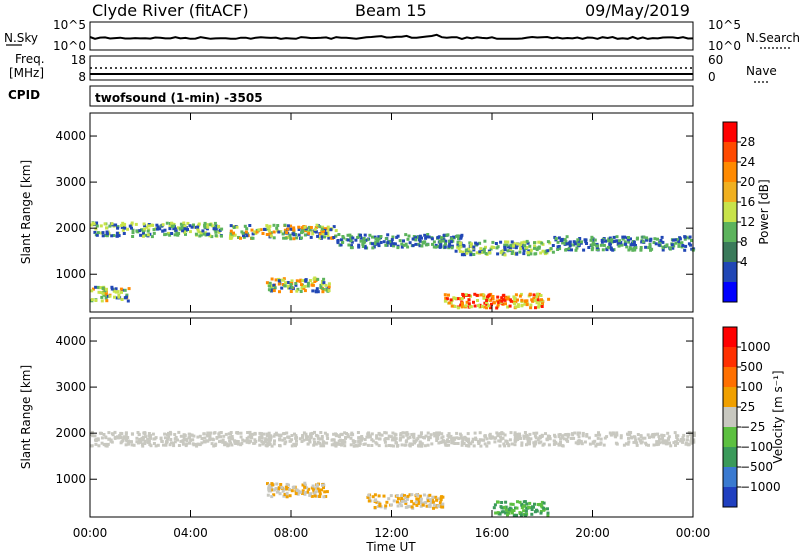 Image resolution: width=800 pixels, height=558 pixels. What do you see at coordinates (747, 202) in the screenshot?
I see `colorbar-tick-label: 16` at bounding box center [747, 202].